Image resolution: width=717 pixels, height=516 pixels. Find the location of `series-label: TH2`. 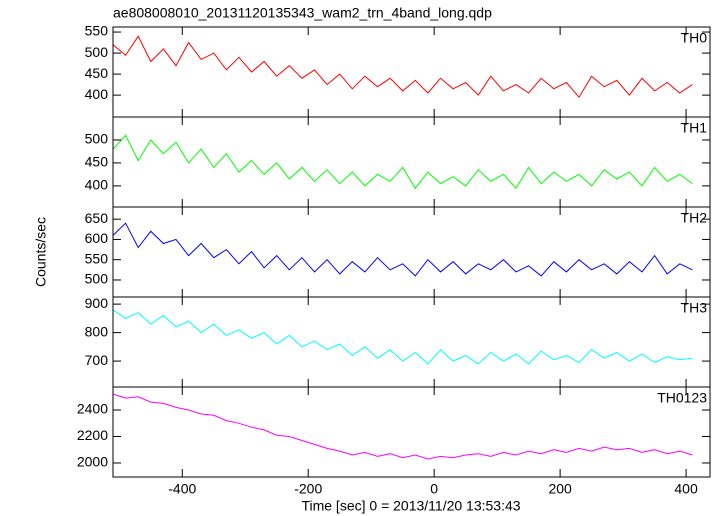

series-label: TH2 is located at coordinates (694, 218).